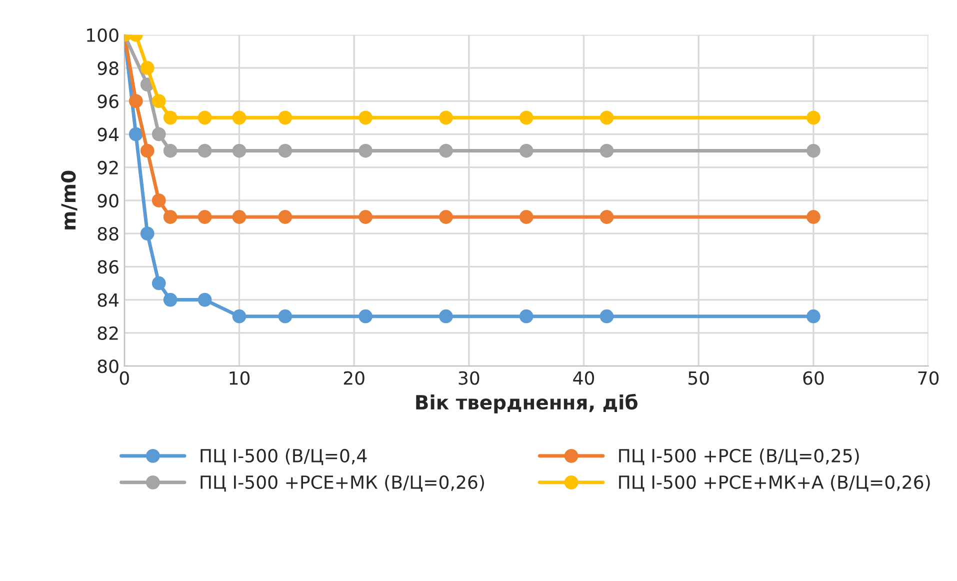 This screenshot has width=957, height=581. What do you see at coordinates (774, 483) in the screenshot?
I see `legend-label: ПЦ І-500 +РСЕ+МК+А (В/Ц=0,26)` at bounding box center [774, 483].